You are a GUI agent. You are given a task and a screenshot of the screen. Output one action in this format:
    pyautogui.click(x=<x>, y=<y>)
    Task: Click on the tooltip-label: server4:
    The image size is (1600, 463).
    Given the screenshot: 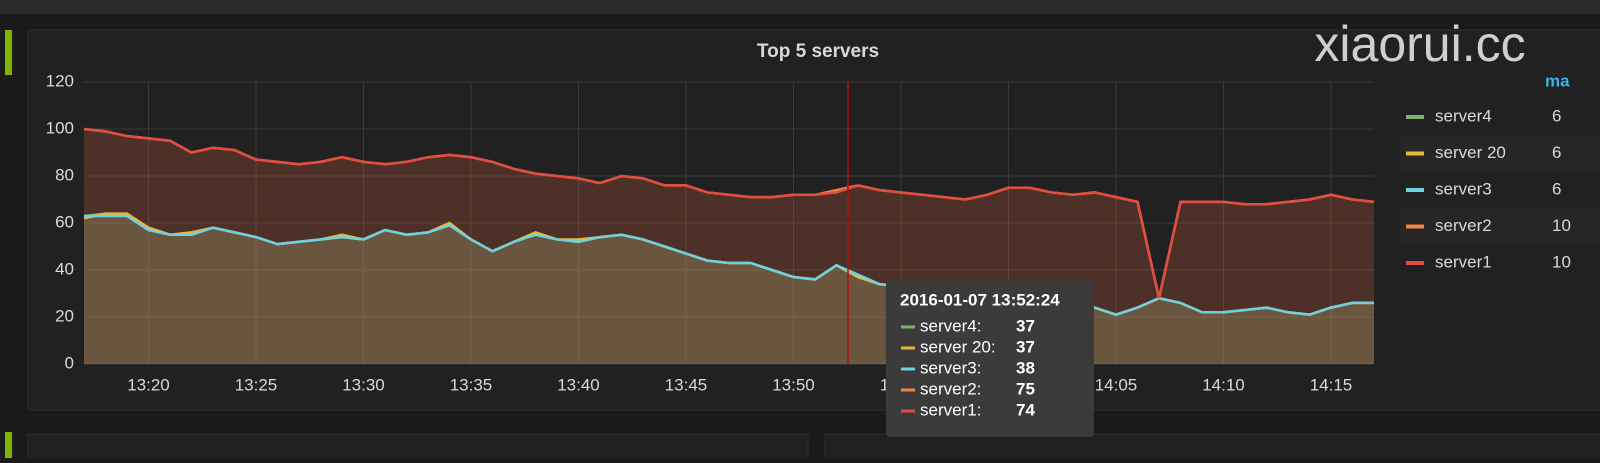 What is the action you would take?
    pyautogui.click(x=950, y=325)
    